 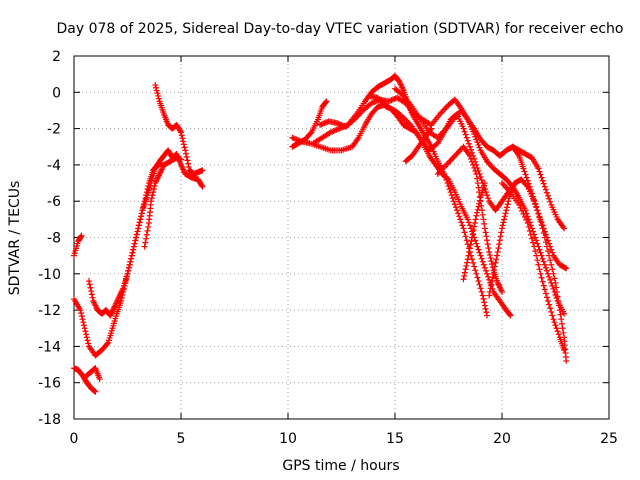 What do you see at coordinates (49, 275) in the screenshot?
I see `y-tick-label: -10` at bounding box center [49, 275].